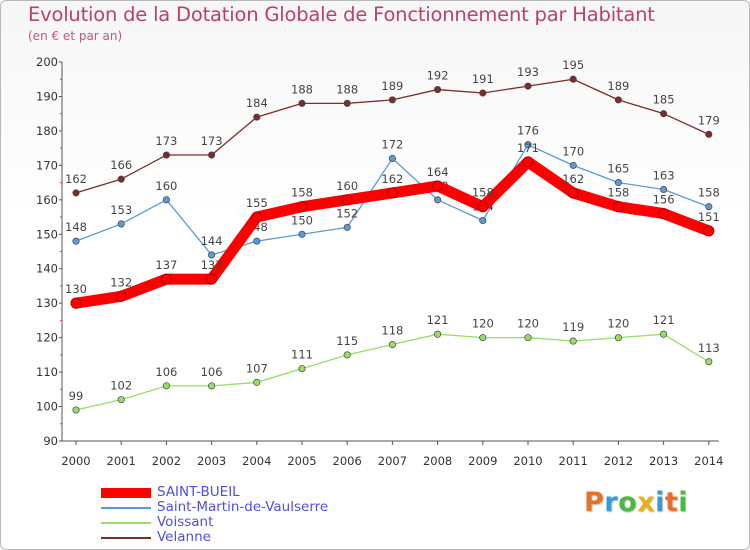  What do you see at coordinates (347, 213) in the screenshot?
I see `data-label: 152` at bounding box center [347, 213].